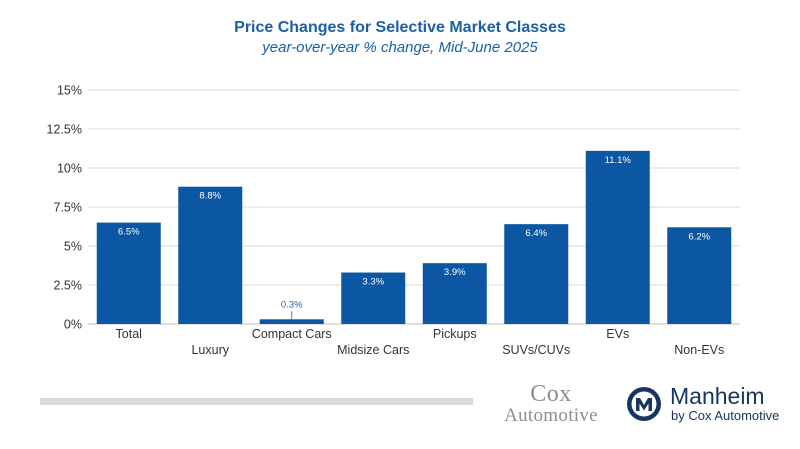 This screenshot has width=800, height=449. I want to click on y-tick-label: 0%, so click(73, 325).